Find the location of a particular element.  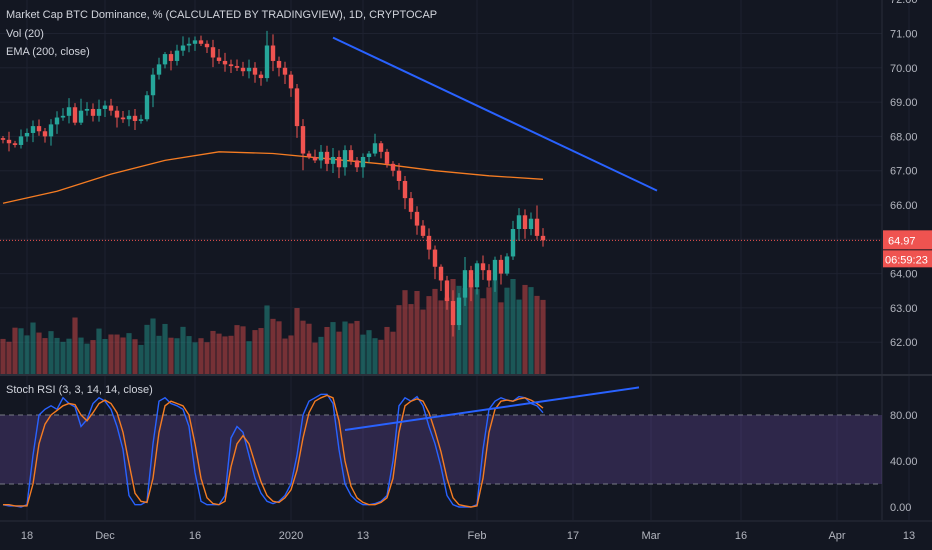

price-trendline is located at coordinates (495, 114).